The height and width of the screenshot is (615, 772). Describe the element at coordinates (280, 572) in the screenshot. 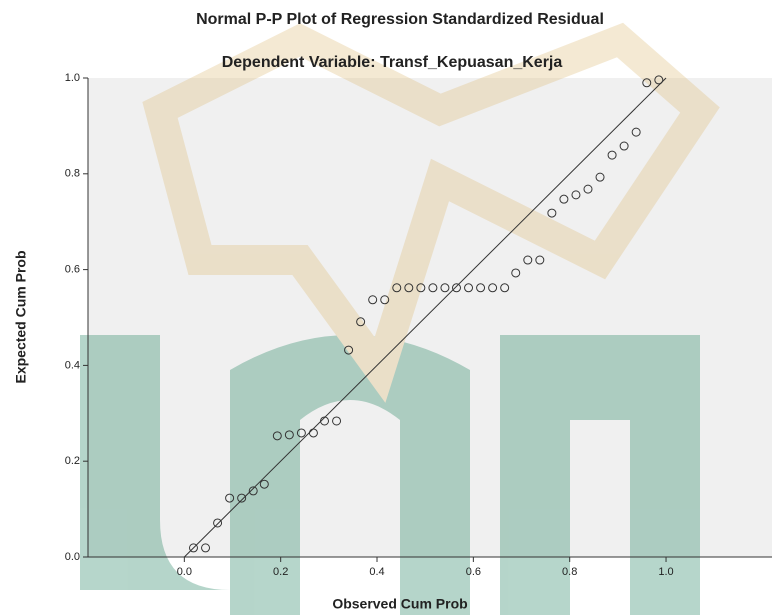

I see `x-tick-label: 0.2` at that location.